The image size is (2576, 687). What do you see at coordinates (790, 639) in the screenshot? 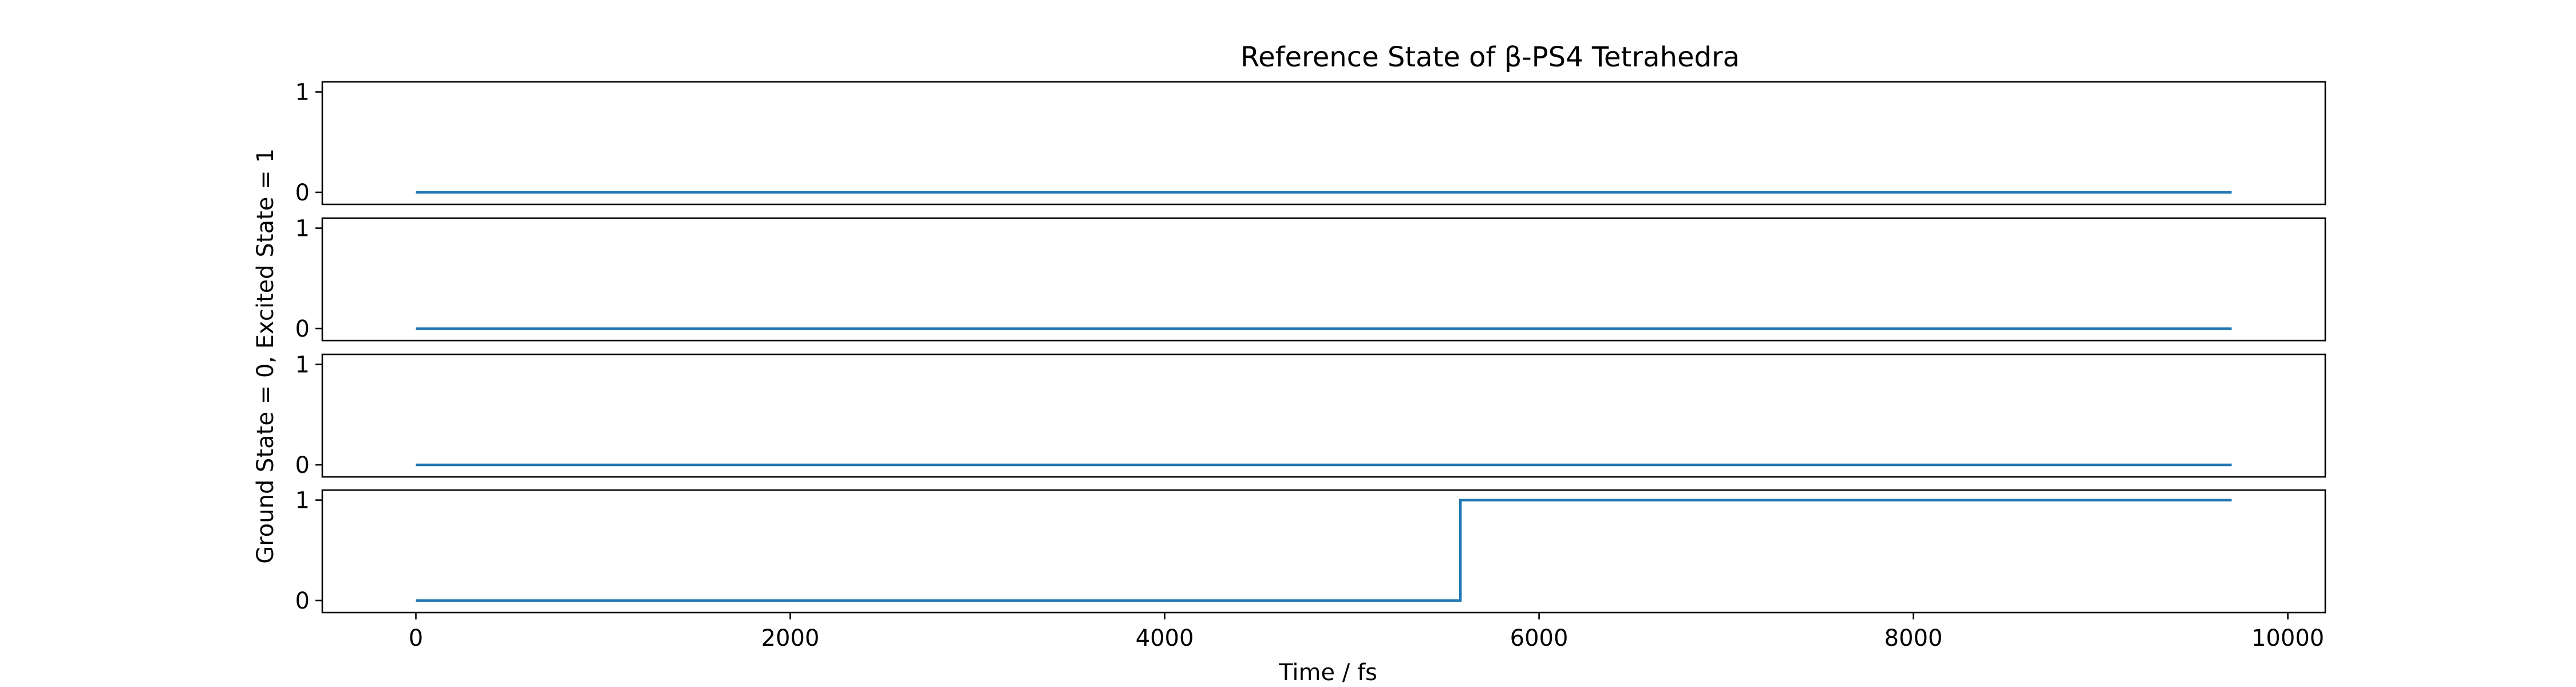
I see `x-tick-label: 2000` at bounding box center [790, 639].